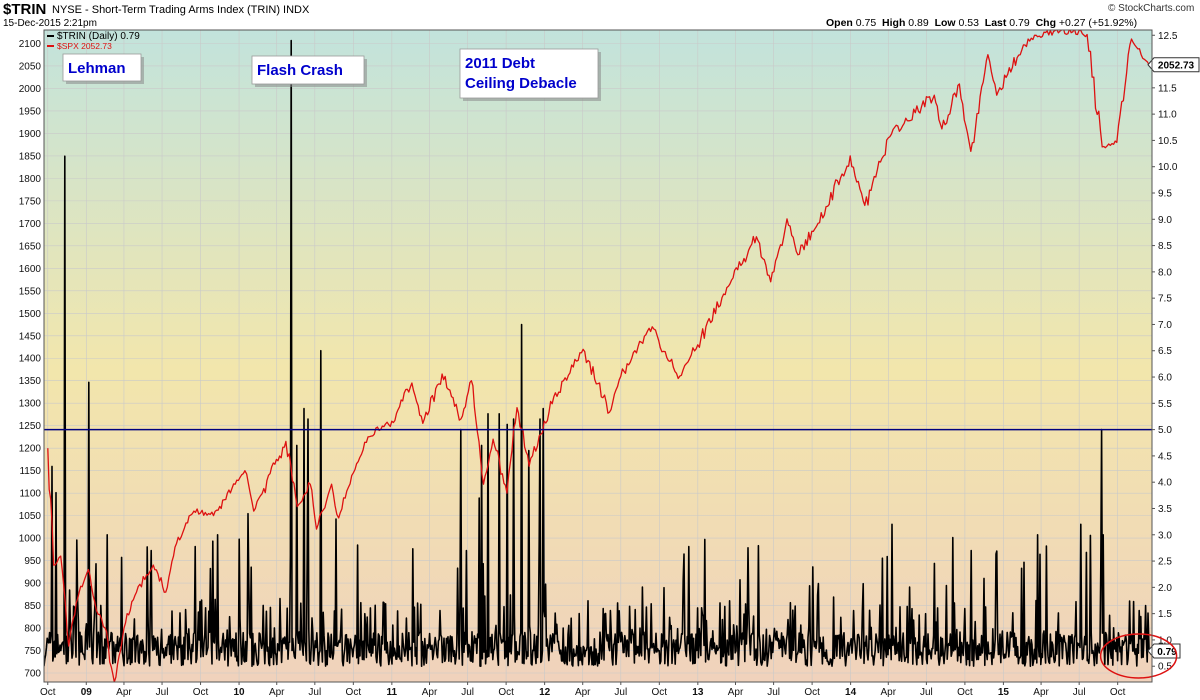 This screenshot has height=700, width=1200. Describe the element at coordinates (1168, 141) in the screenshot. I see `right-tick-label: 10.5` at that location.